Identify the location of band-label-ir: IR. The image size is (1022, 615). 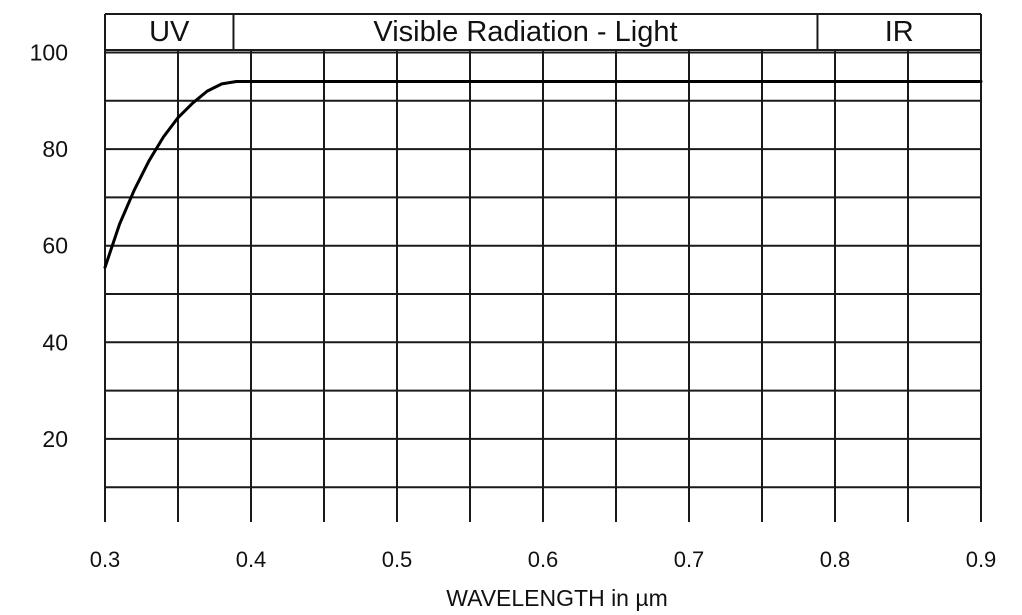
(899, 32).